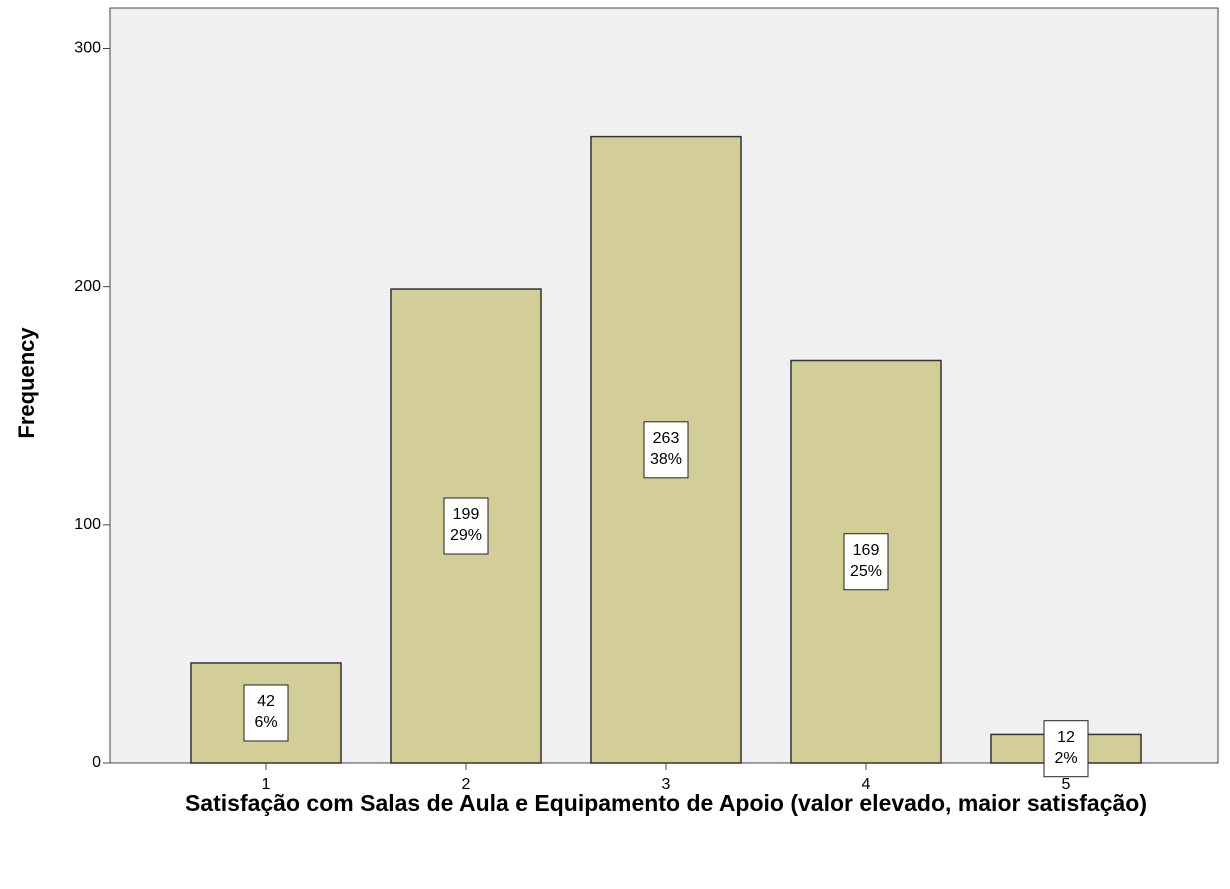 The width and height of the screenshot is (1230, 889). I want to click on data-label-percent: 25%, so click(866, 571).